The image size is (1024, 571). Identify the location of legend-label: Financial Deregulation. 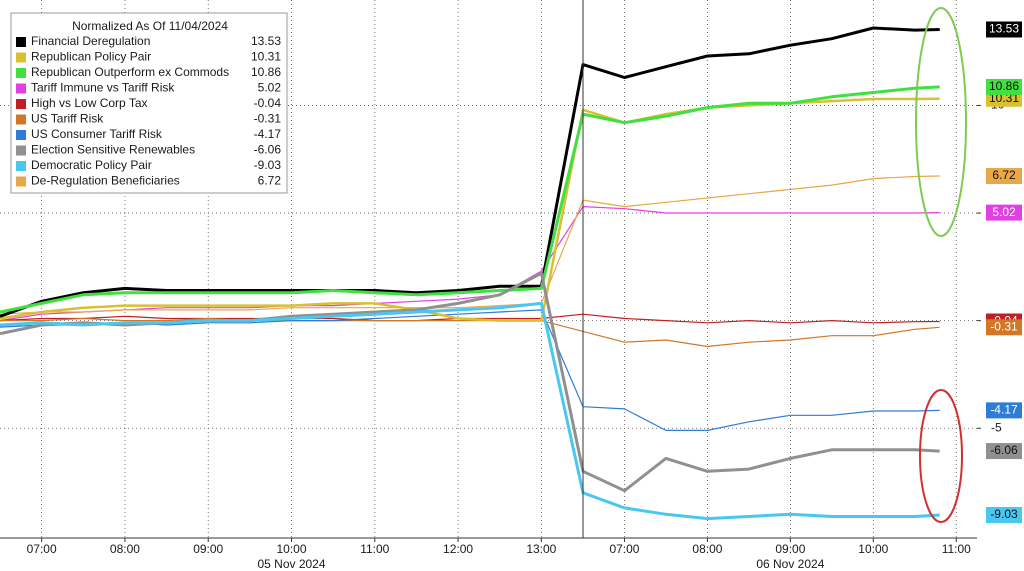
(90, 41).